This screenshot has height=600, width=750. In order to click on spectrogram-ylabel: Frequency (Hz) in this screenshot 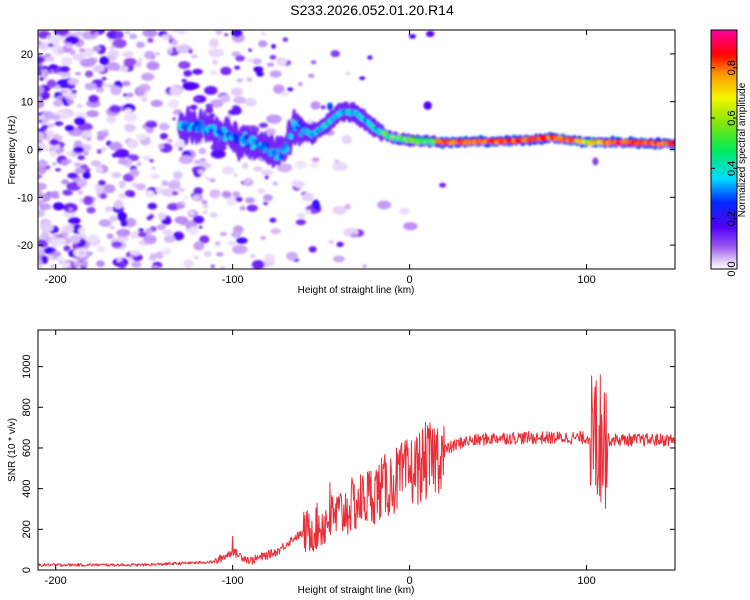, I will do `click(12, 150)`.